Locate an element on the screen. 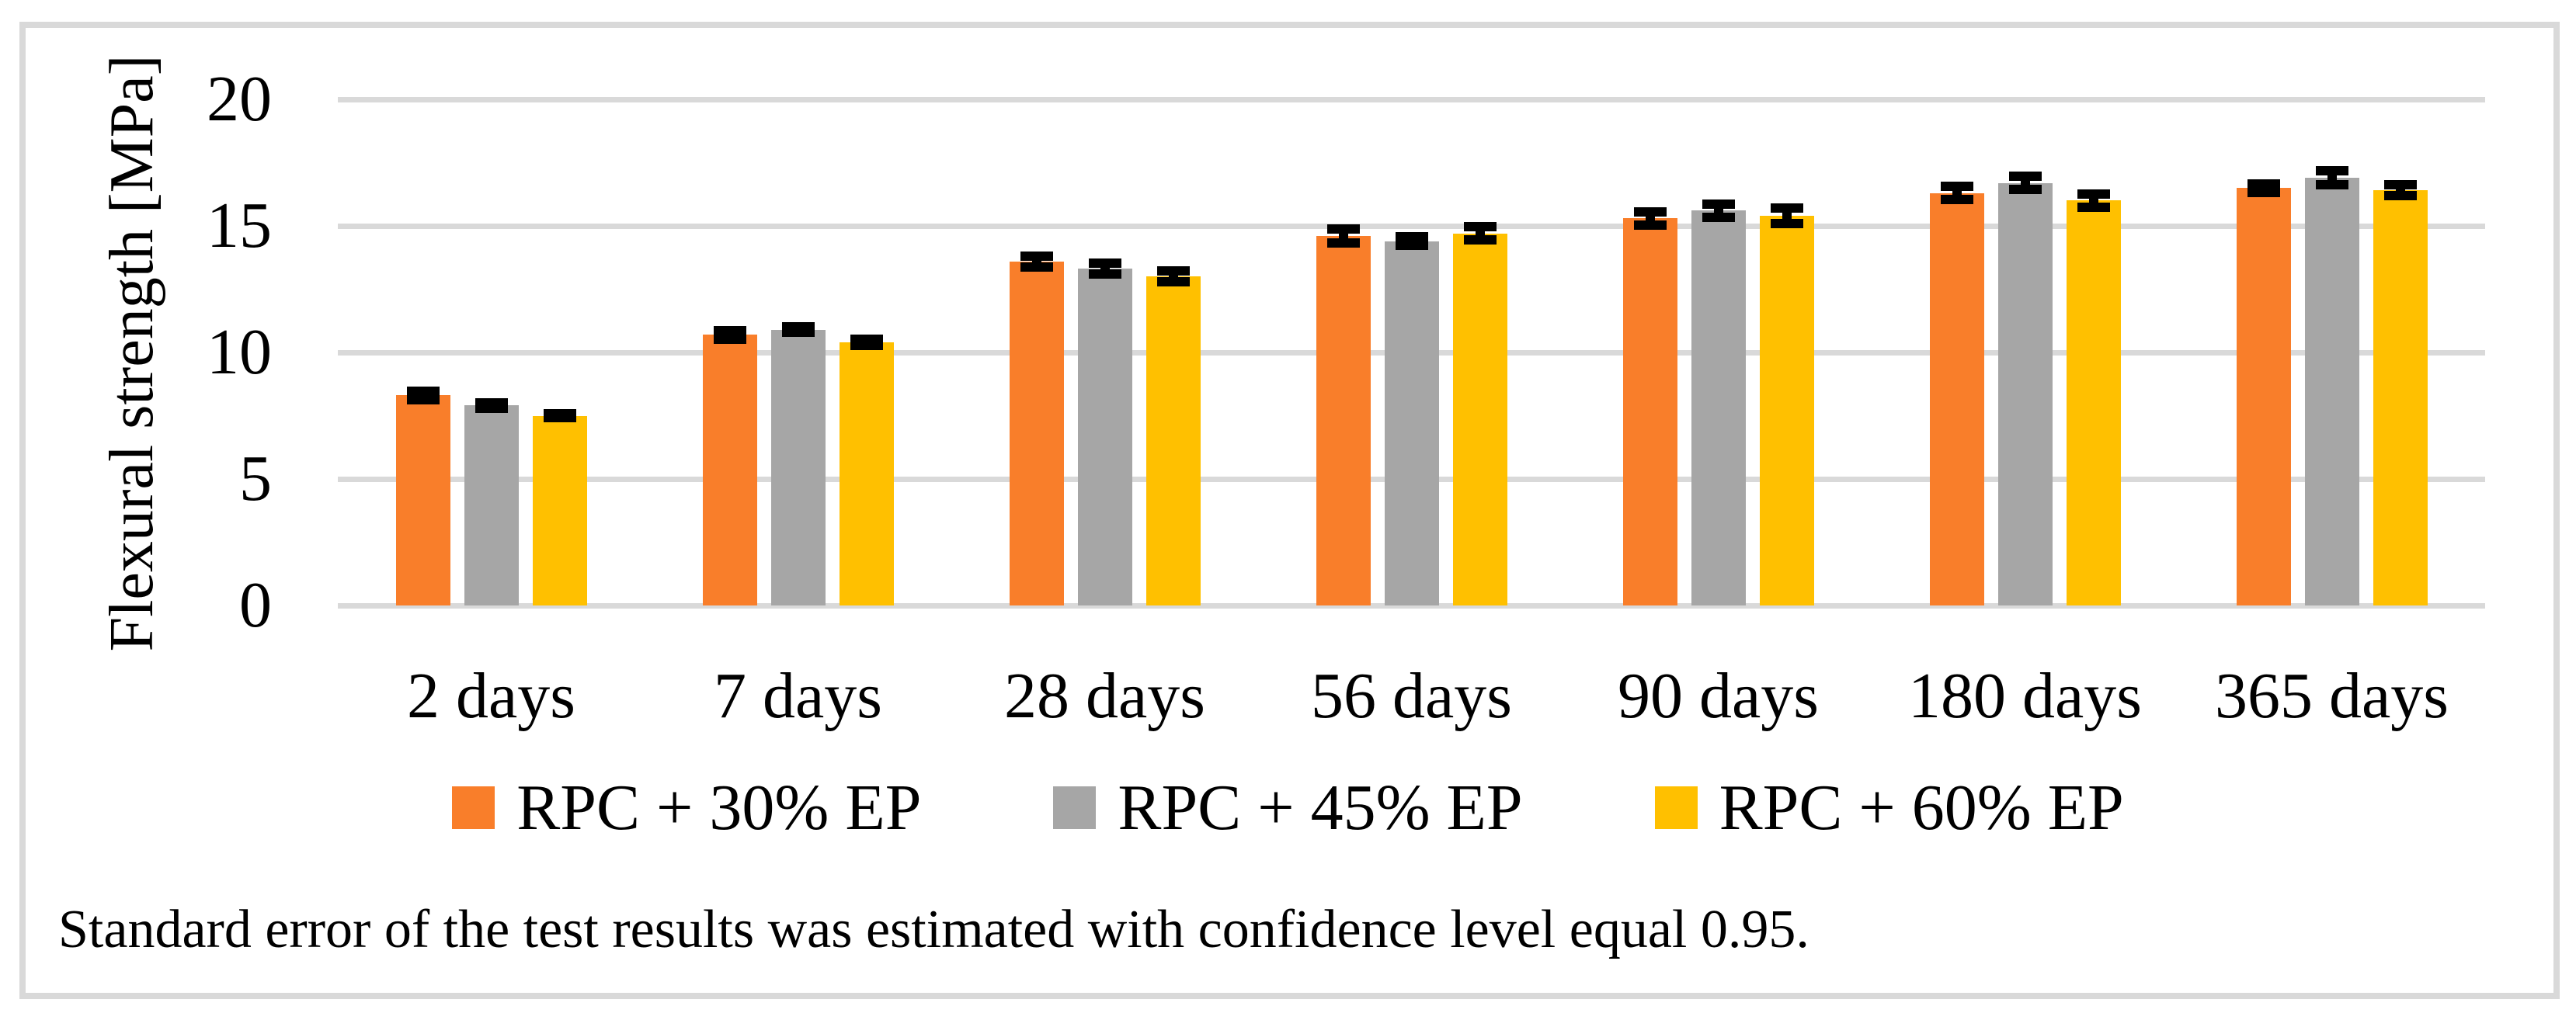 This screenshot has height=1020, width=2576. bar-rpc-45-ep-180-days is located at coordinates (2025, 393).